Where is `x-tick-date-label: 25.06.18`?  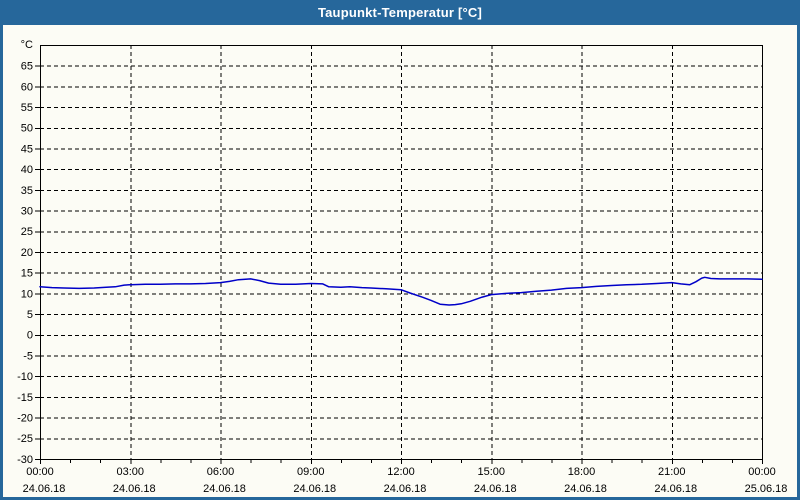 x-tick-date-label: 25.06.18 is located at coordinates (766, 489).